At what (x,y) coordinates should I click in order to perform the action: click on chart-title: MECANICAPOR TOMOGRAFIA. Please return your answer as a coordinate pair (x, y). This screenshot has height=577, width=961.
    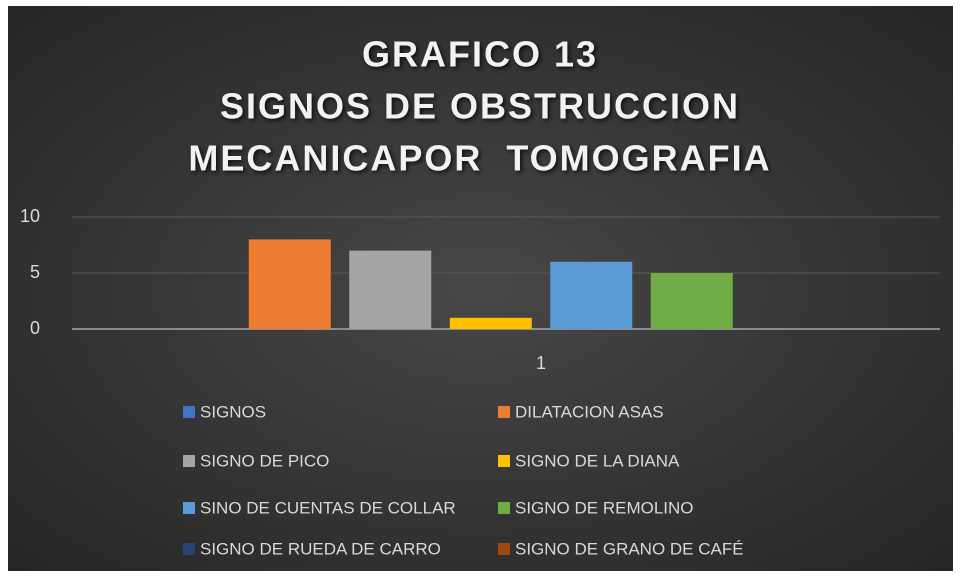
    Looking at the image, I should click on (479, 158).